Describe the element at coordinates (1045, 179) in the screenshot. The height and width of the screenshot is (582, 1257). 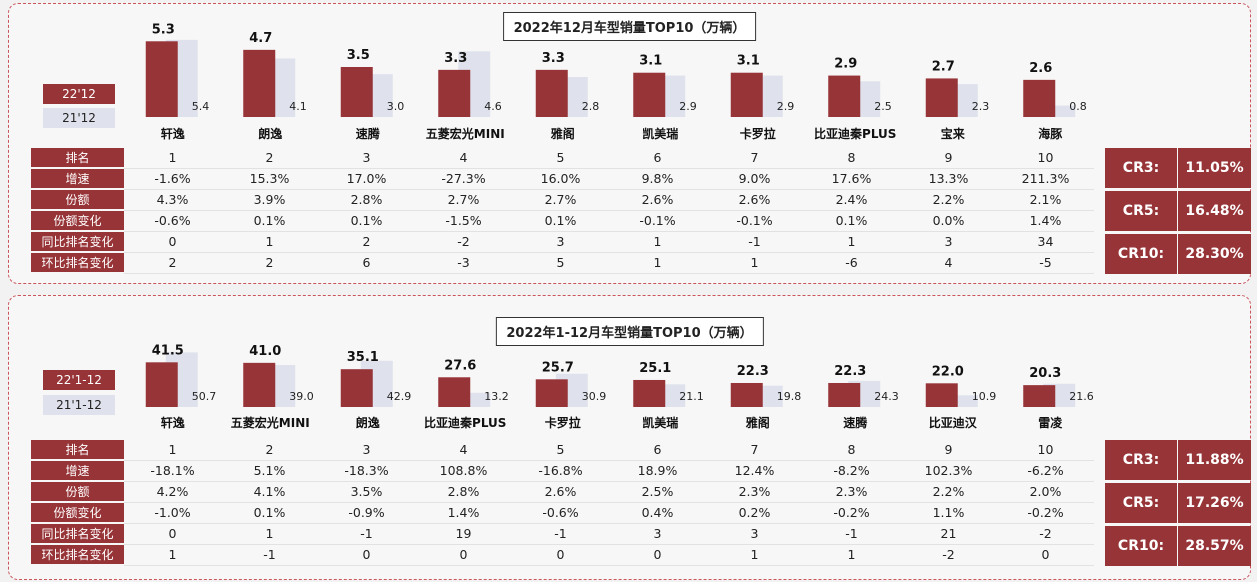
I see `table-cell: 211.3%` at that location.